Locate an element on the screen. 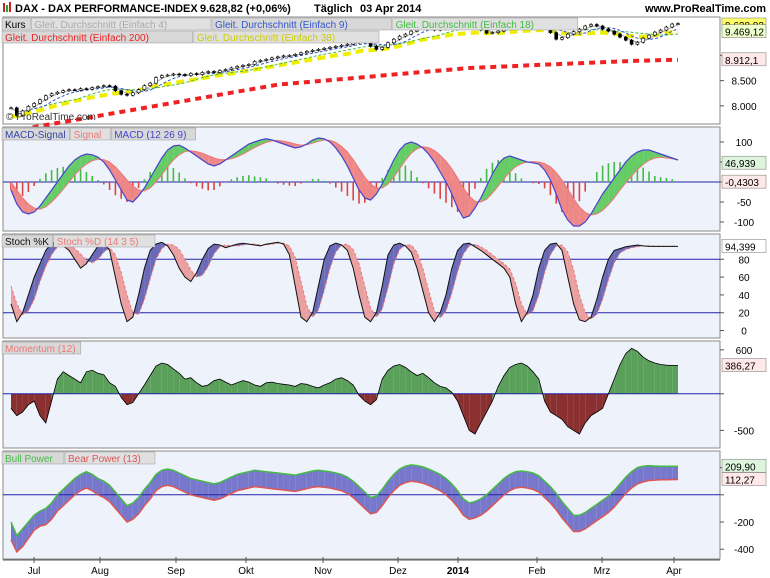  x-tick-label: Nov is located at coordinates (323, 571).